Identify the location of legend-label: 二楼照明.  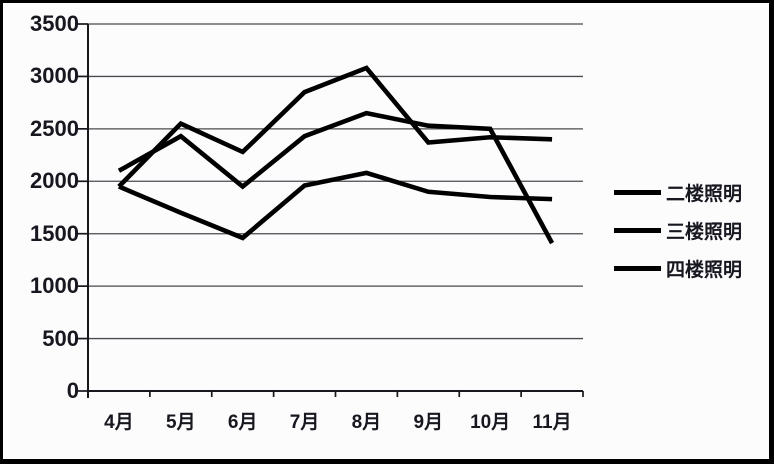
(704, 194).